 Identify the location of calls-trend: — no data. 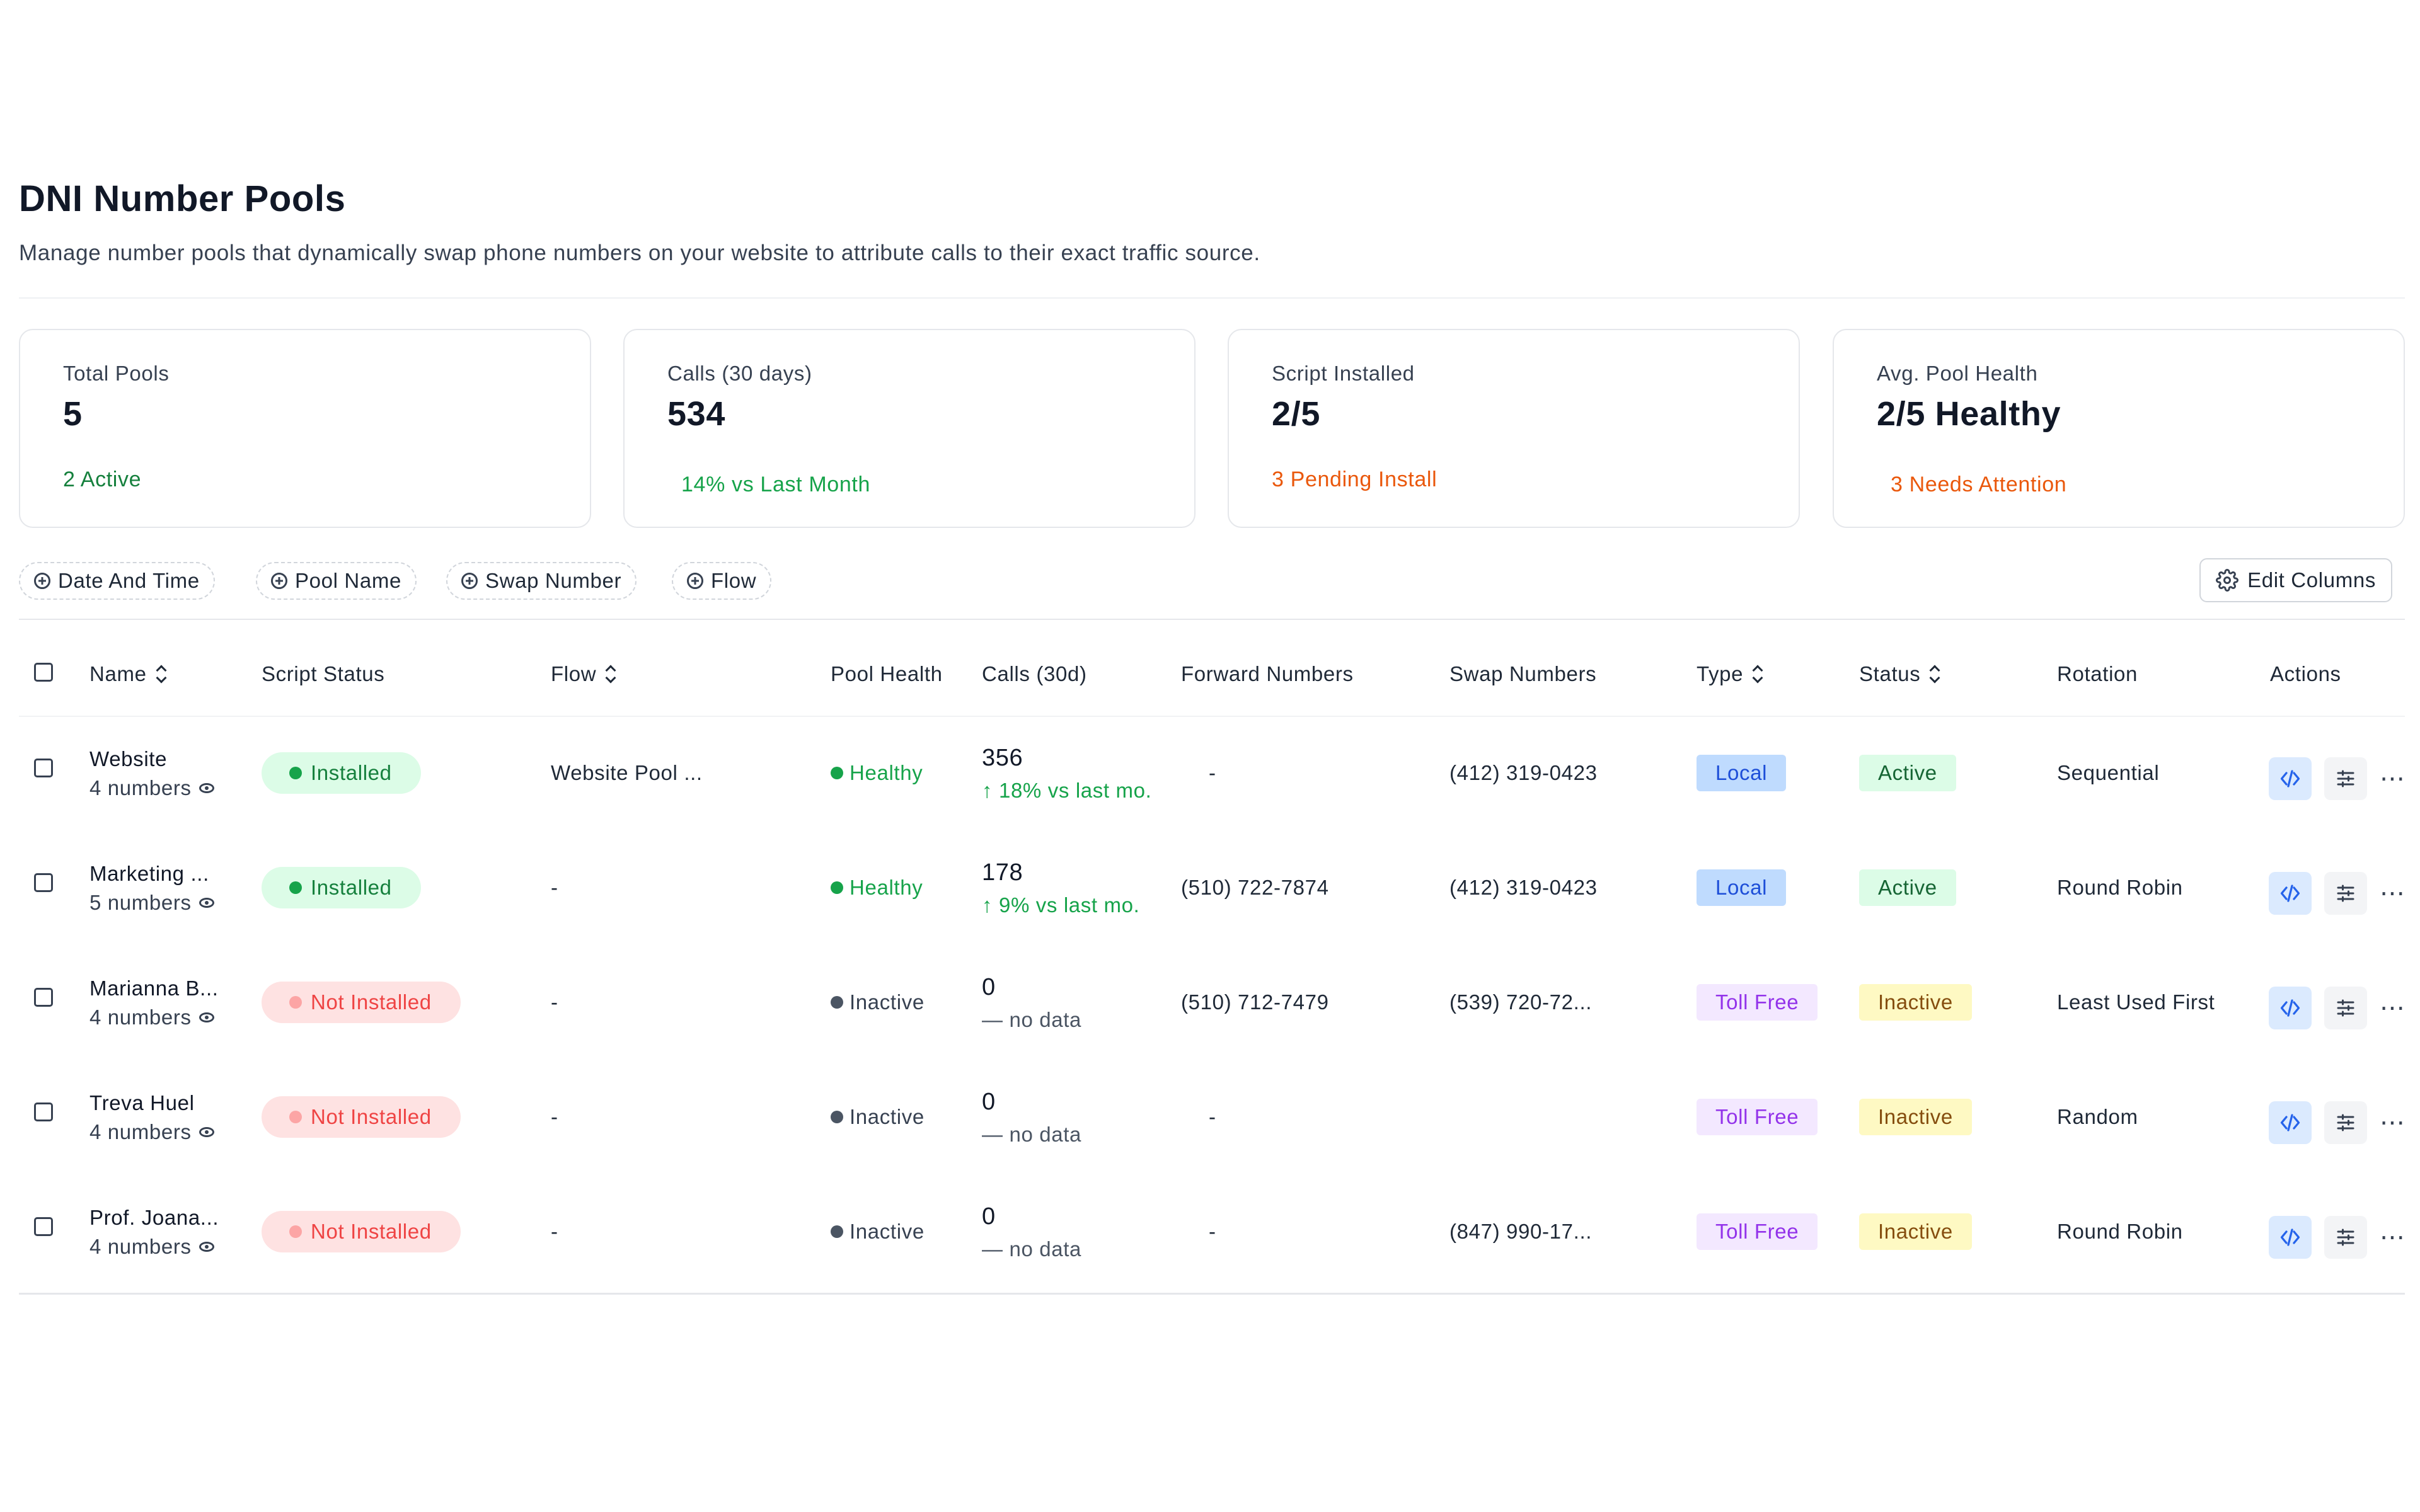
(1032, 1134).